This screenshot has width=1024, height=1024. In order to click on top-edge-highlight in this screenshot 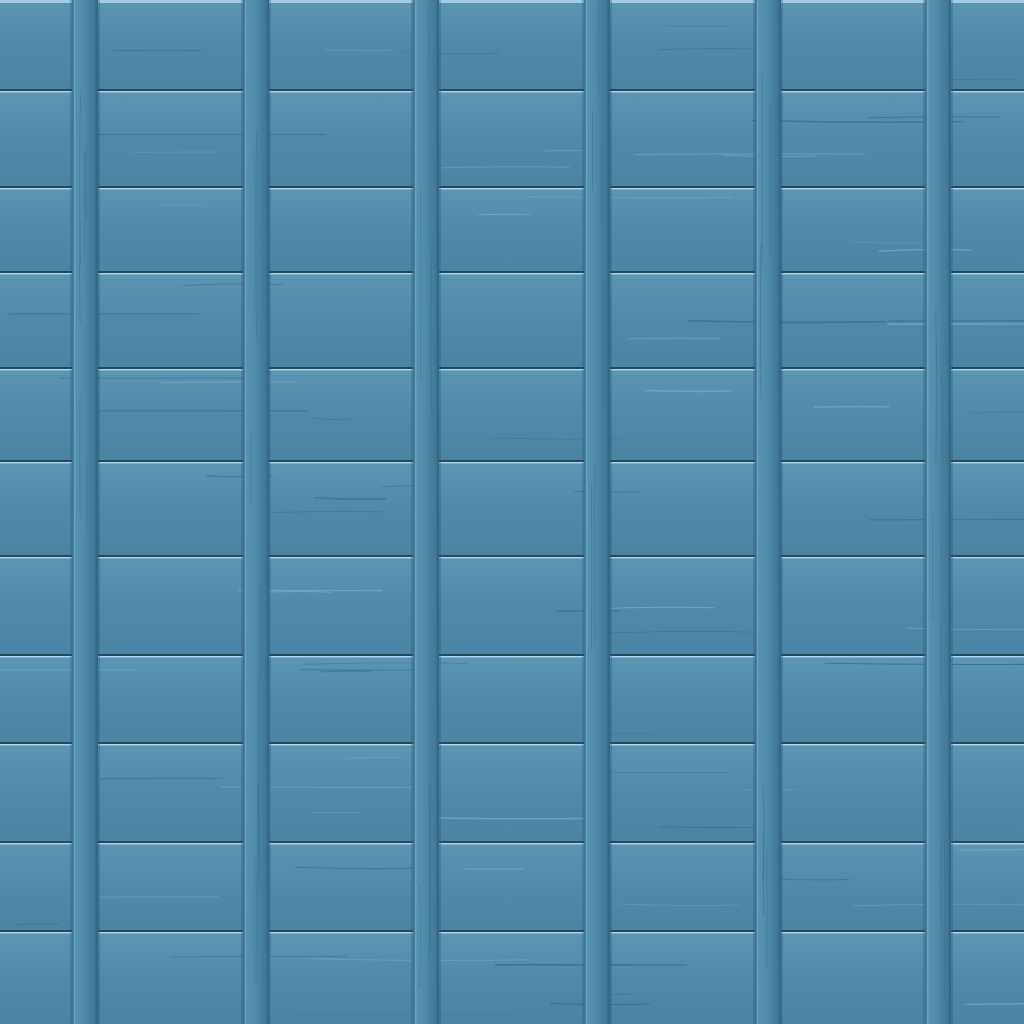, I will do `click(512, 1)`.